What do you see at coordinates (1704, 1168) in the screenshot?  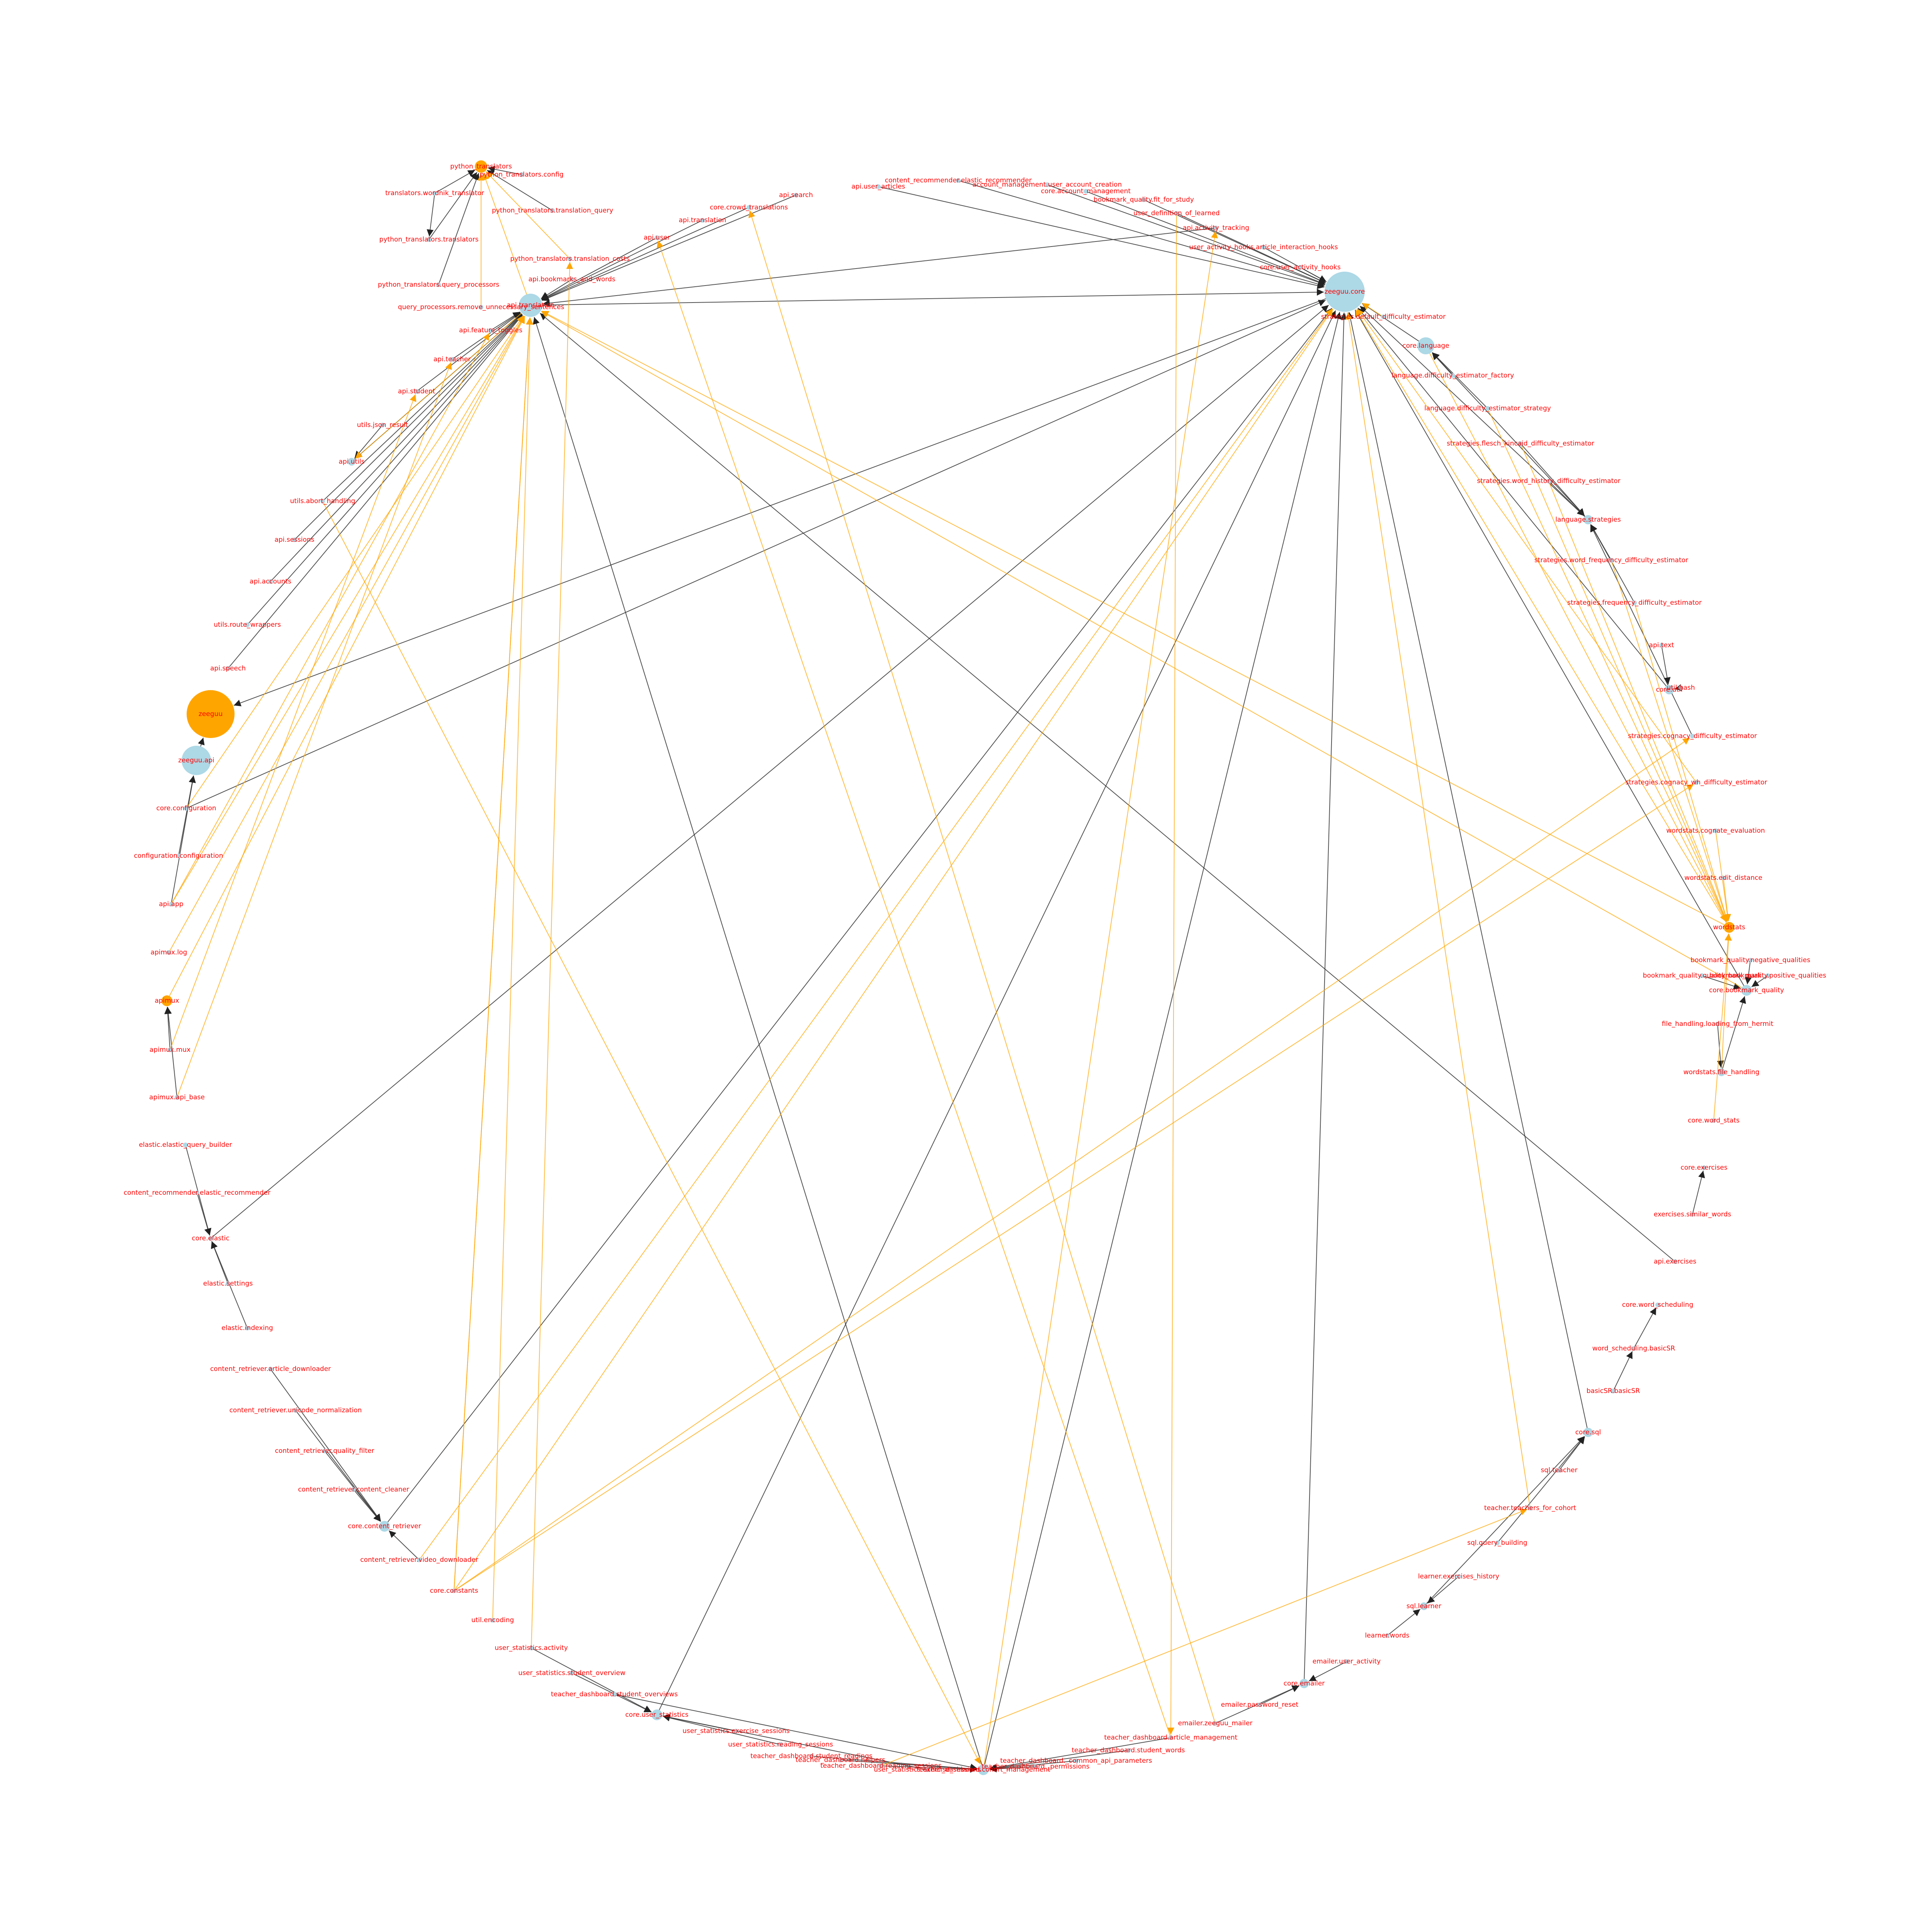 I see `node-coreexercises` at bounding box center [1704, 1168].